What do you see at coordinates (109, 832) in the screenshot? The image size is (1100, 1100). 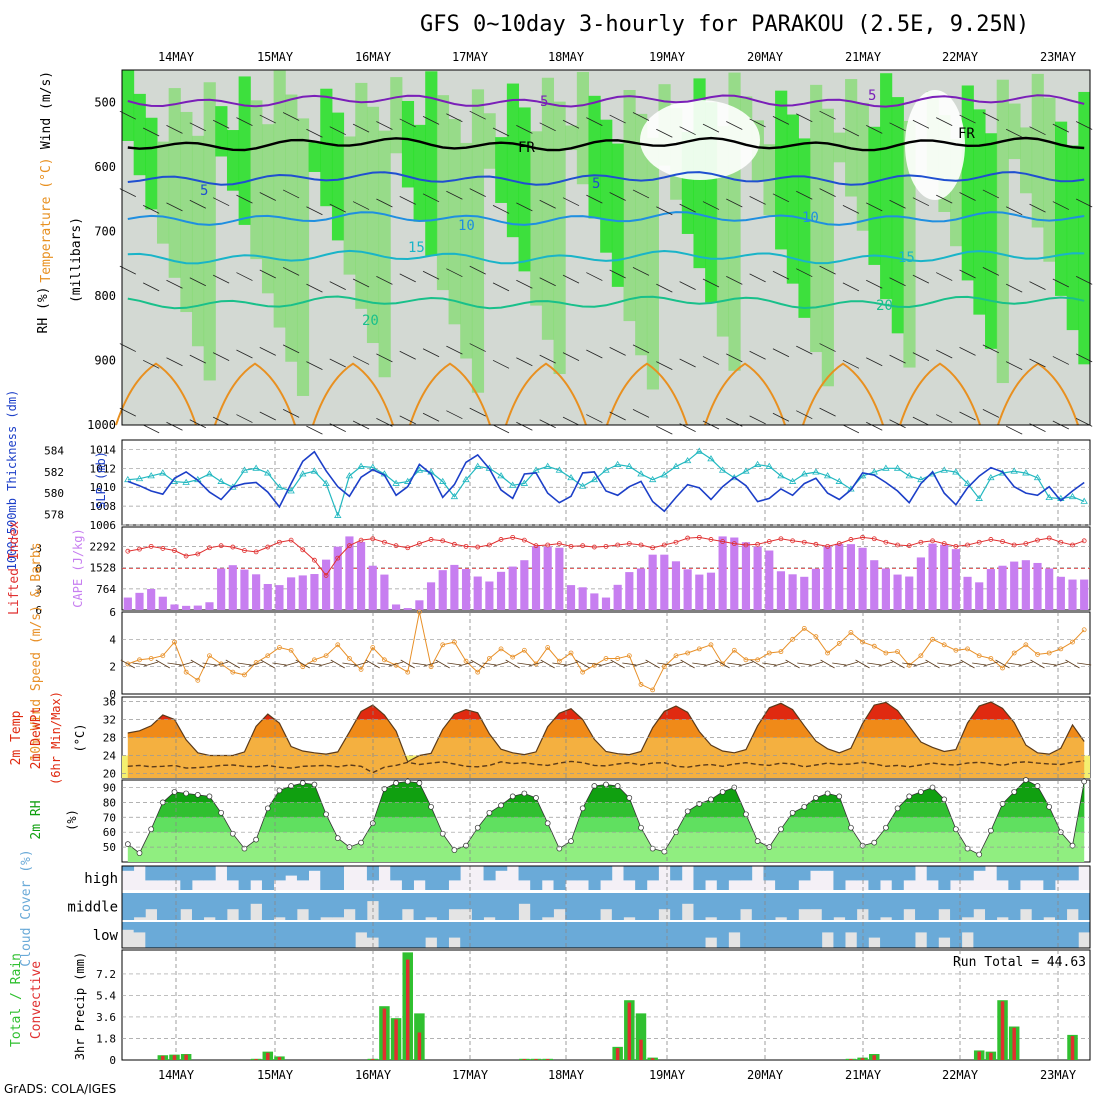 I see `rh-tick-label: 60` at bounding box center [109, 832].